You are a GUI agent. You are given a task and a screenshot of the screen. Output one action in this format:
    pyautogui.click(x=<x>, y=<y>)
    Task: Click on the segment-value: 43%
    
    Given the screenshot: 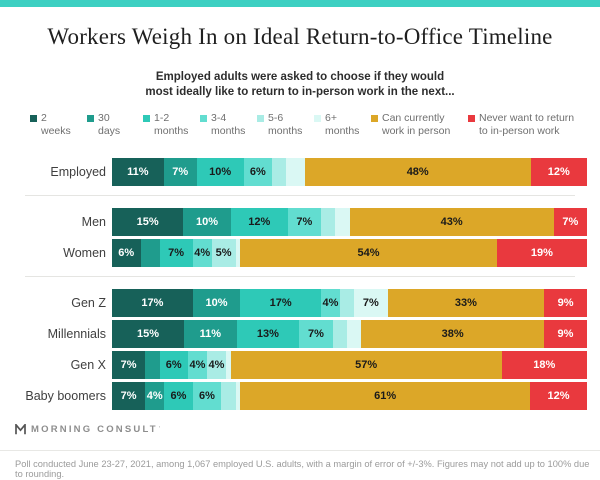 What is the action you would take?
    pyautogui.click(x=451, y=222)
    